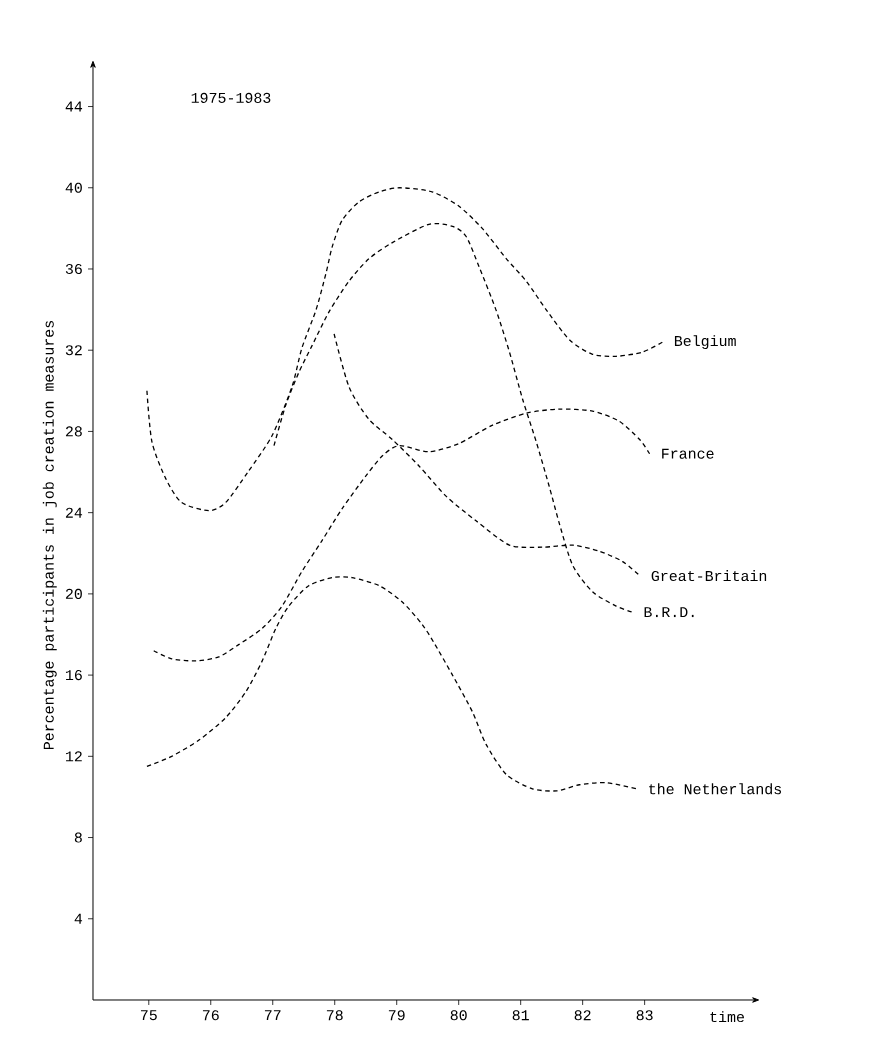 Image resolution: width=894 pixels, height=1041 pixels. I want to click on y-tick-label: 44, so click(74, 106).